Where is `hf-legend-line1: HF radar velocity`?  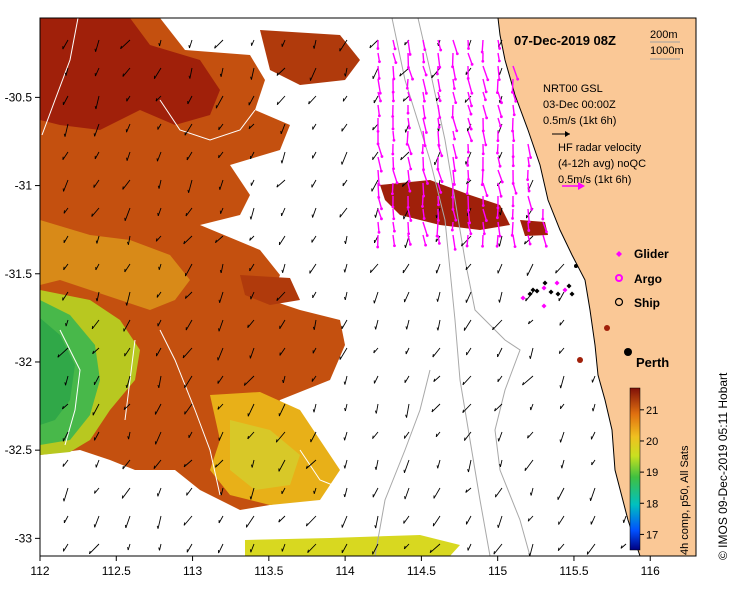
hf-legend-line1: HF radar velocity is located at coordinates (600, 148).